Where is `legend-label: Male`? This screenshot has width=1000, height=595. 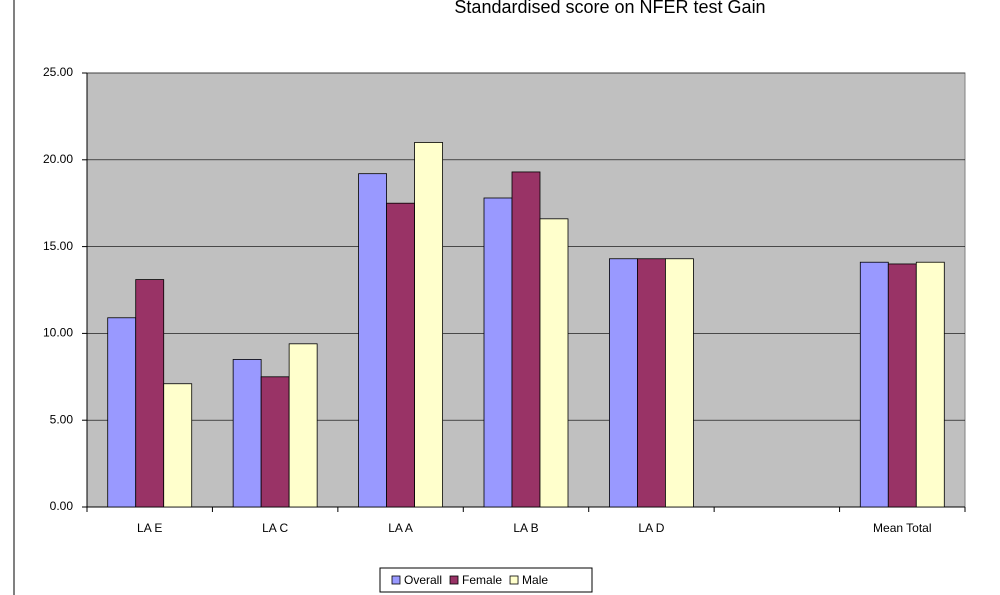
legend-label: Male is located at coordinates (535, 580).